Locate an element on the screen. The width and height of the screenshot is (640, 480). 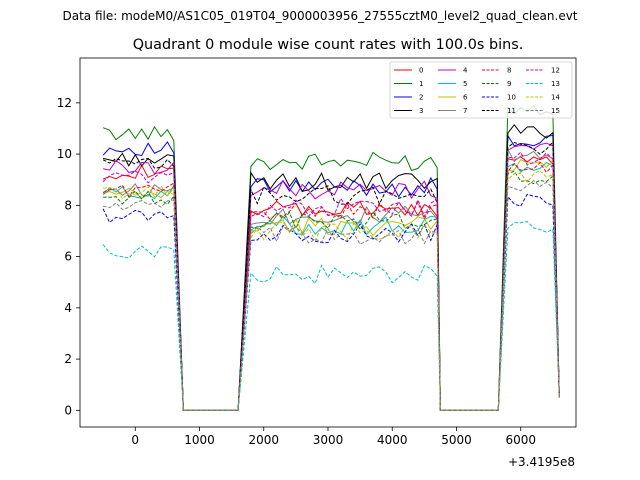
y-tick-label: 6 is located at coordinates (68, 257).